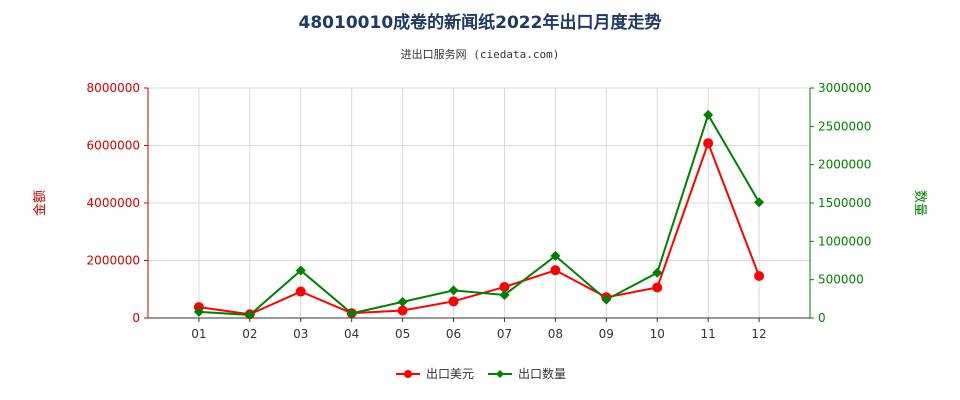 Image resolution: width=960 pixels, height=400 pixels. What do you see at coordinates (481, 373) in the screenshot?
I see `legend: 出口美元 出口数量` at bounding box center [481, 373].